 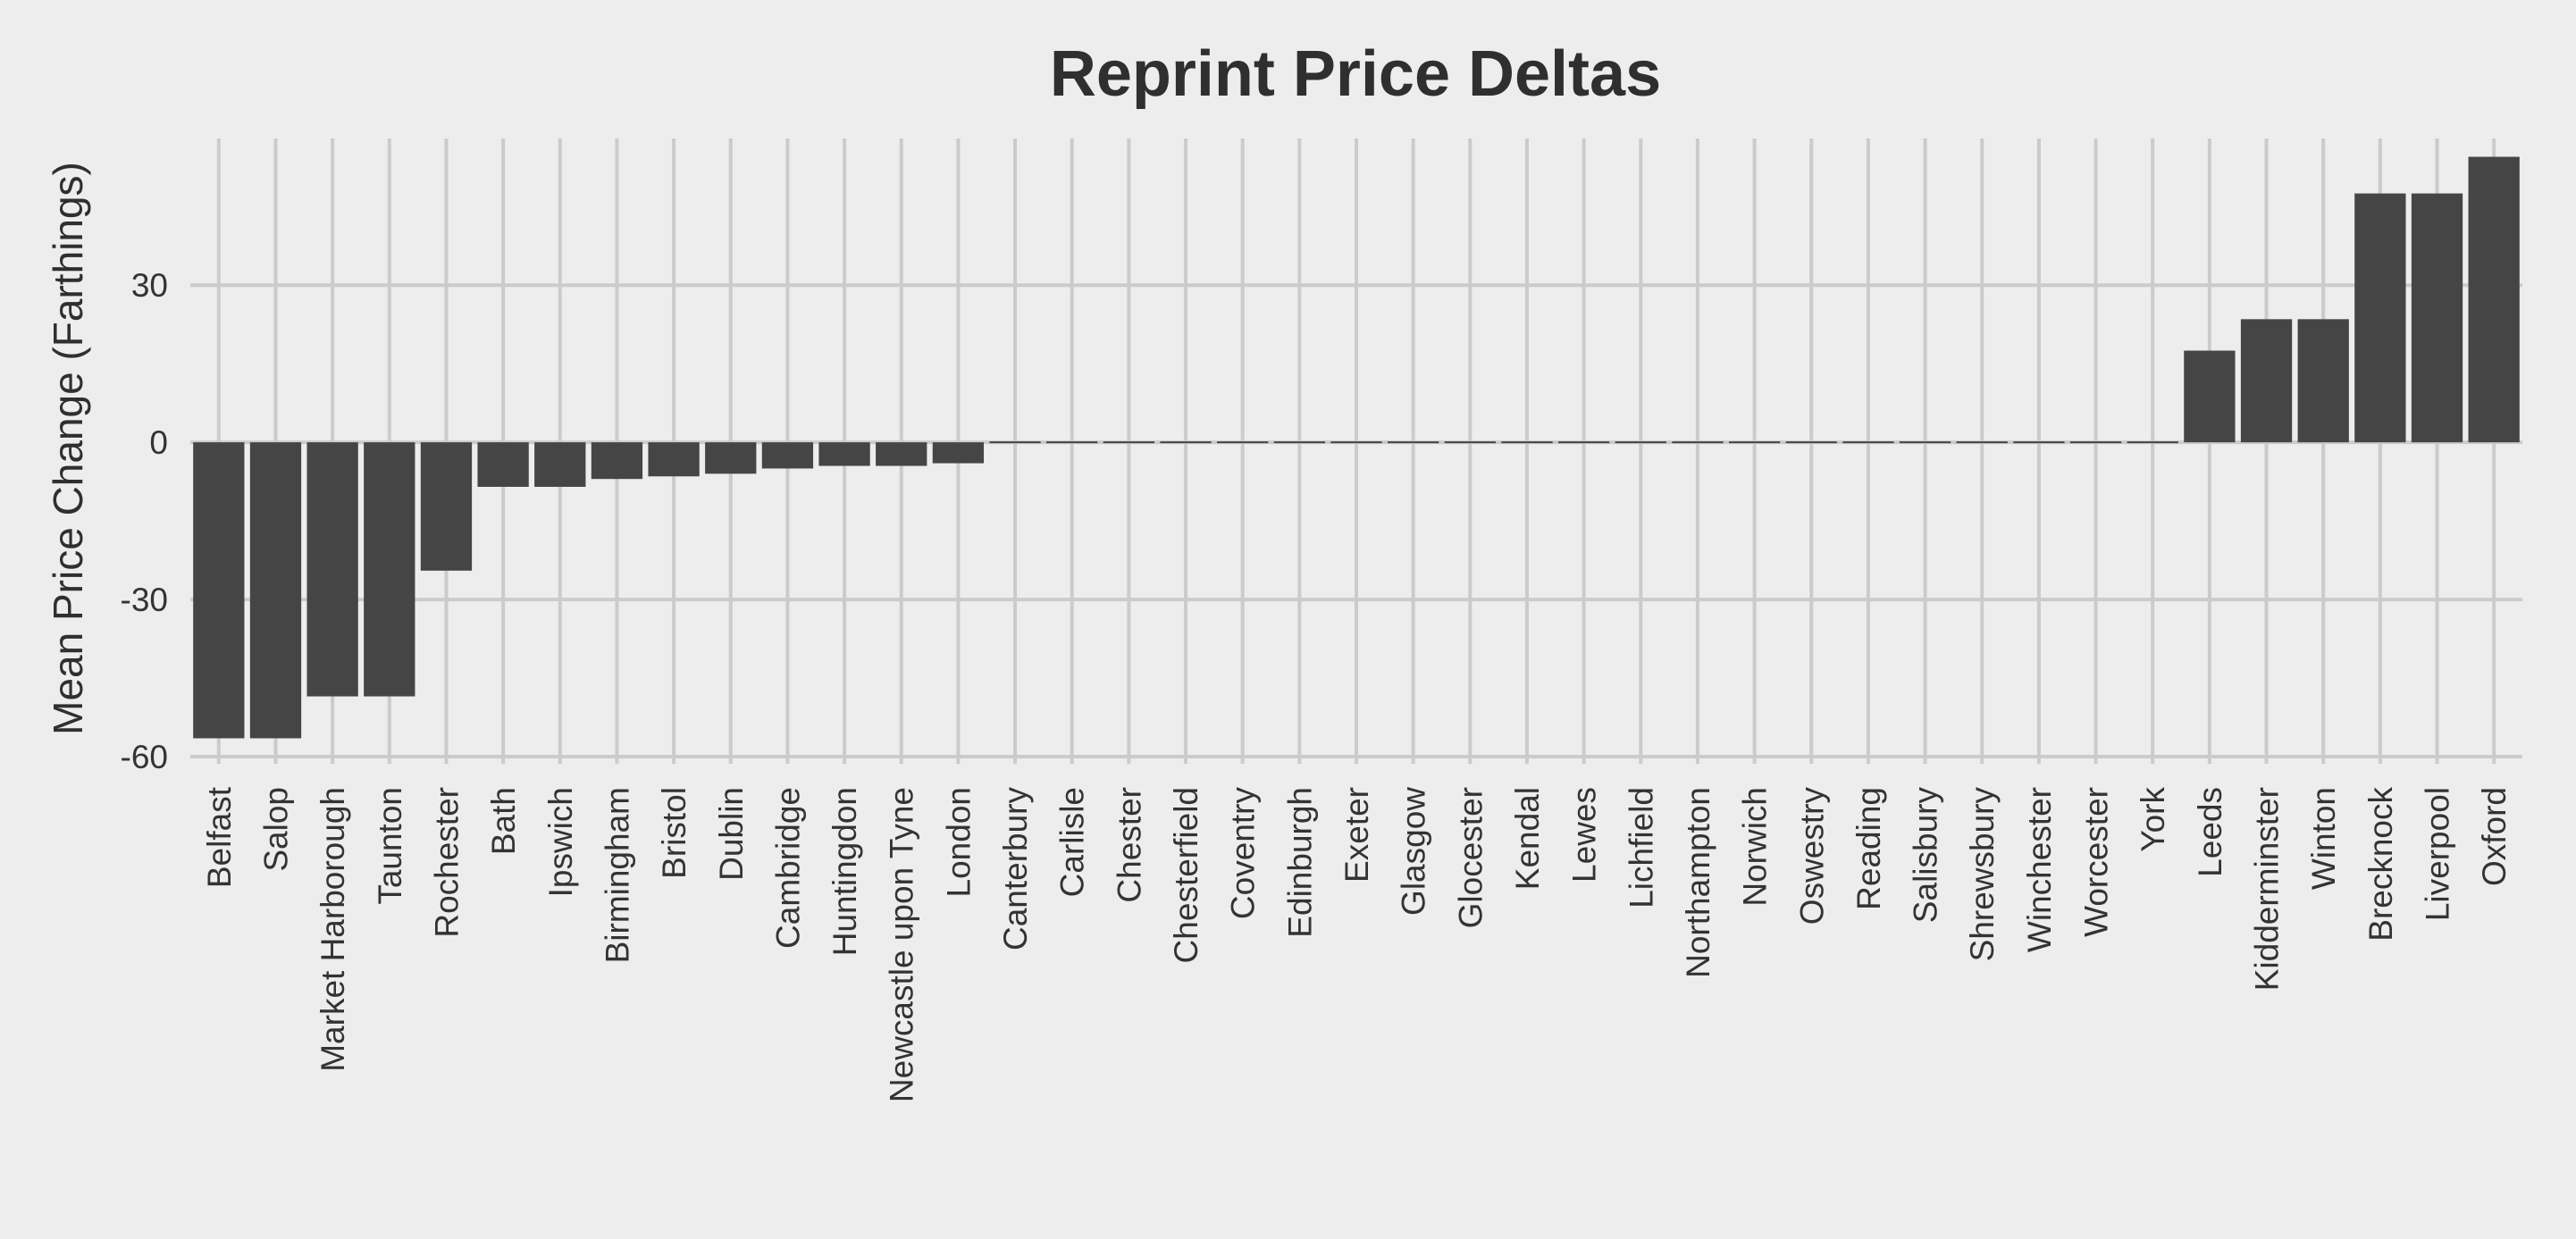 What do you see at coordinates (1868, 442) in the screenshot?
I see `bar-reading` at bounding box center [1868, 442].